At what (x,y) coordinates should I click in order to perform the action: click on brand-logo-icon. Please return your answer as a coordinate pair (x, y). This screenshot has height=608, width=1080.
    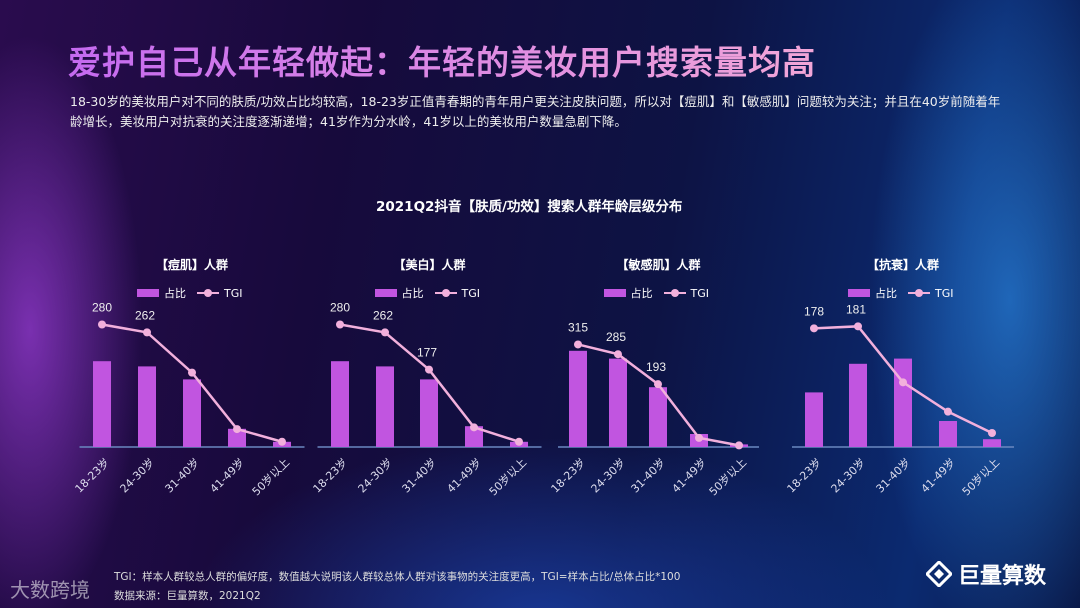
    Looking at the image, I should click on (939, 574).